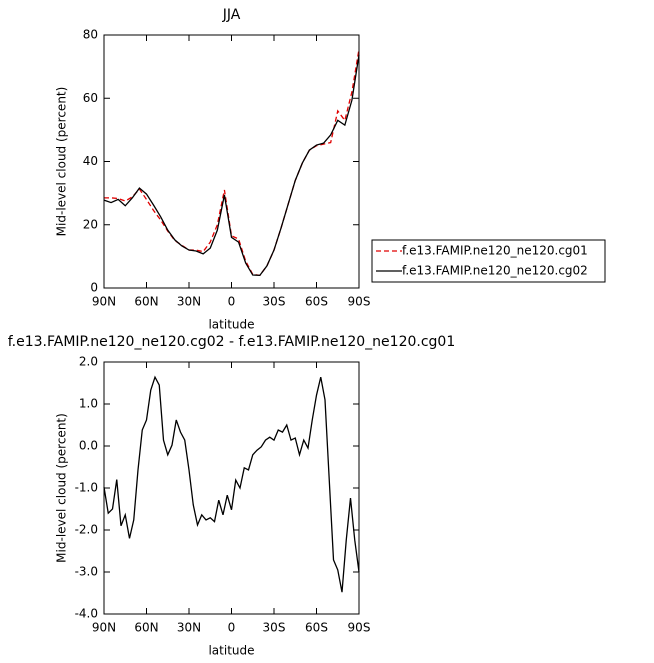  What do you see at coordinates (86, 530) in the screenshot?
I see `y-tick-label: -2.0` at bounding box center [86, 530].